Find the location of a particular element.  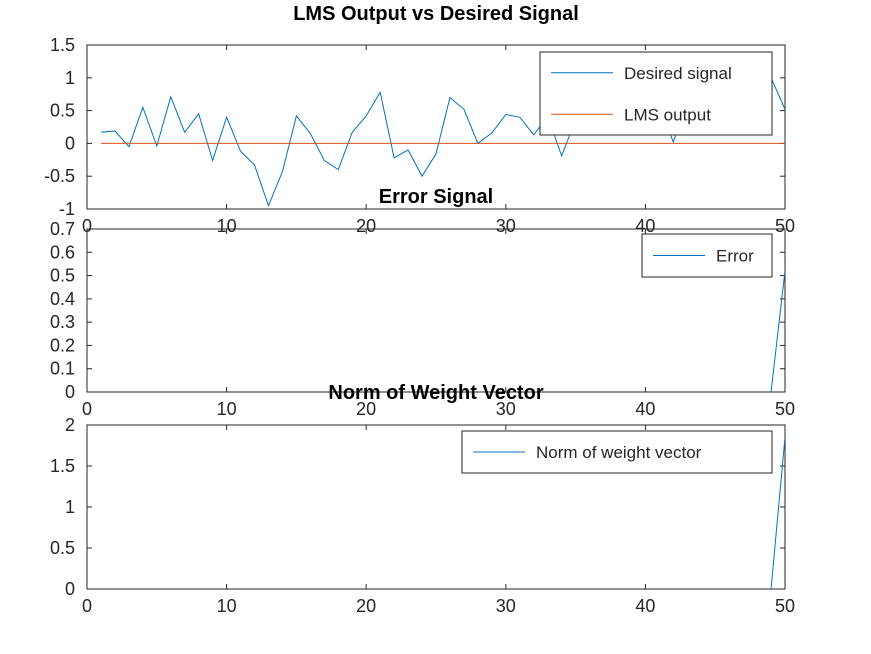

y-tick-label: -0.5 is located at coordinates (59, 176).